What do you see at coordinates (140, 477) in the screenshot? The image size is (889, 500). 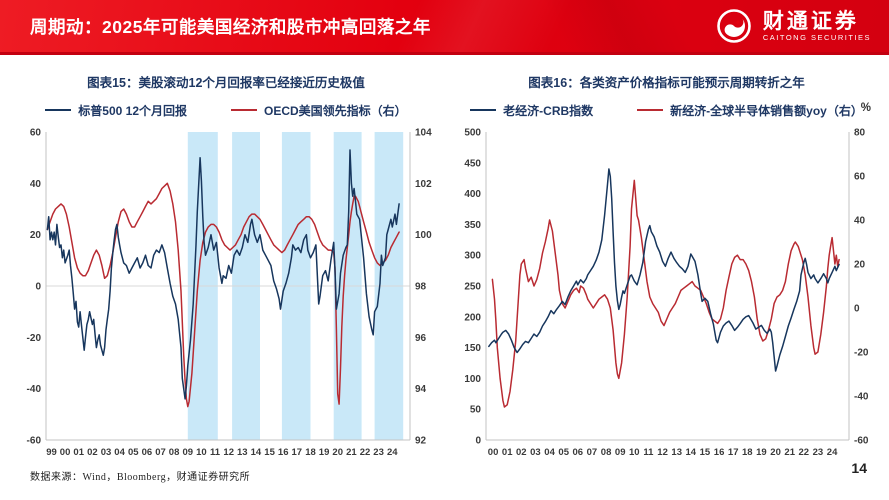 I see `data-source-note: 数据来源：Wind，Bloomberg，财通证券研究所` at bounding box center [140, 477].